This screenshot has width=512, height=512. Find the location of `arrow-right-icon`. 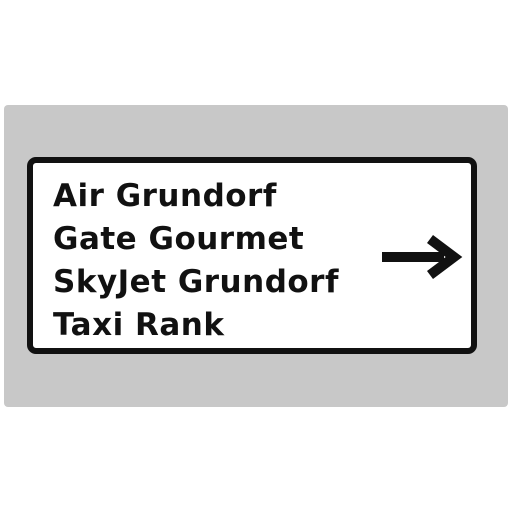

arrow-right-icon is located at coordinates (422, 257).